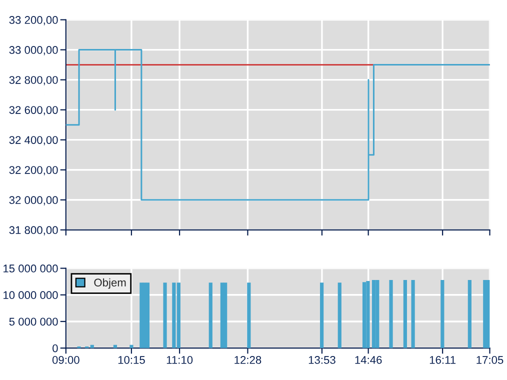 This screenshot has width=507, height=380. Describe the element at coordinates (33, 141) in the screenshot. I see `y-tick-label: 32 400,00` at that location.